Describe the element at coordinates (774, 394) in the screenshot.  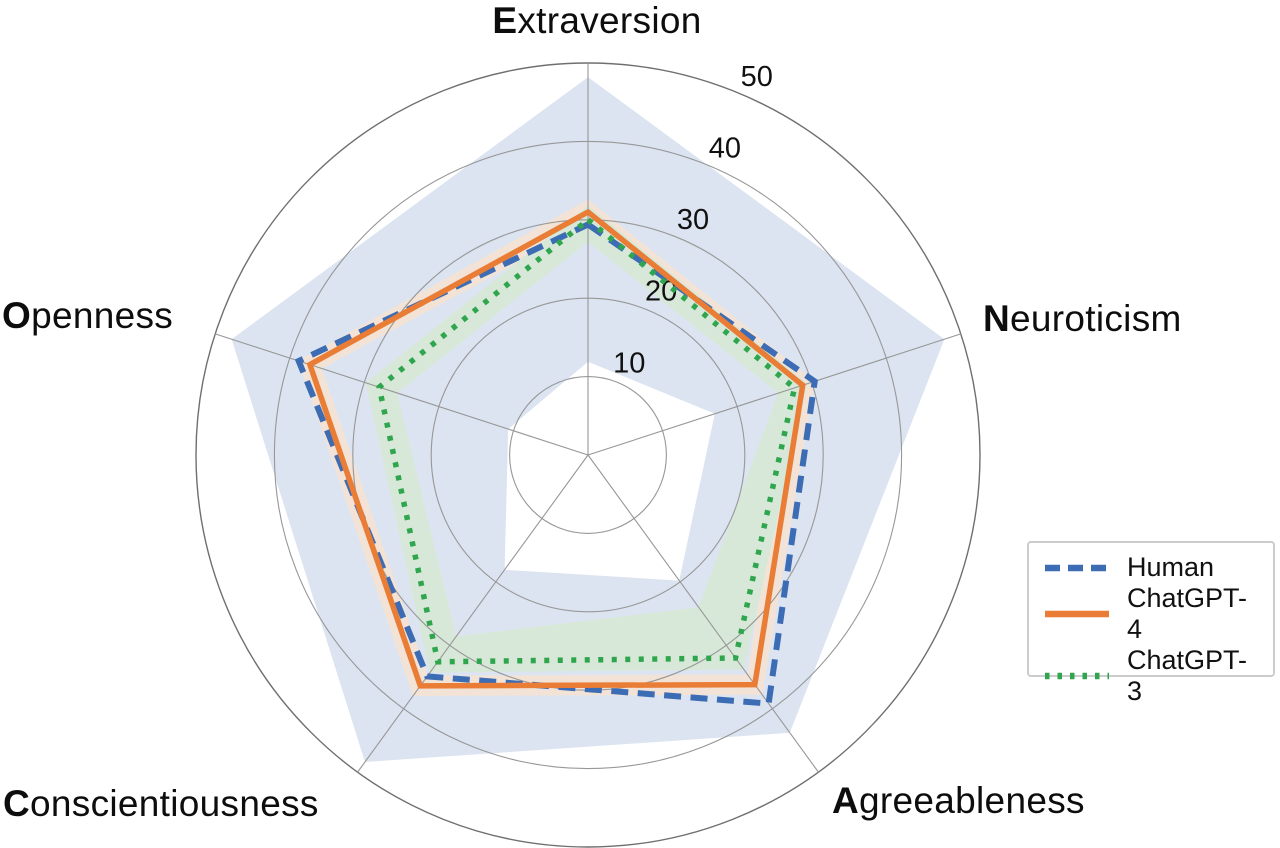
I see `axis-spoke-neuroticism` at that location.